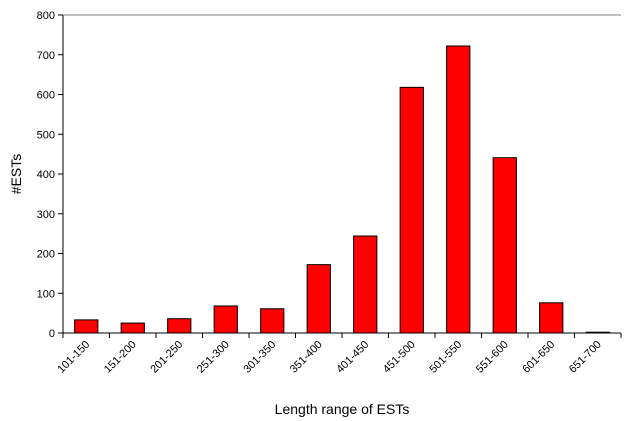  Describe the element at coordinates (46, 56) in the screenshot. I see `y-tick-label: 700` at that location.